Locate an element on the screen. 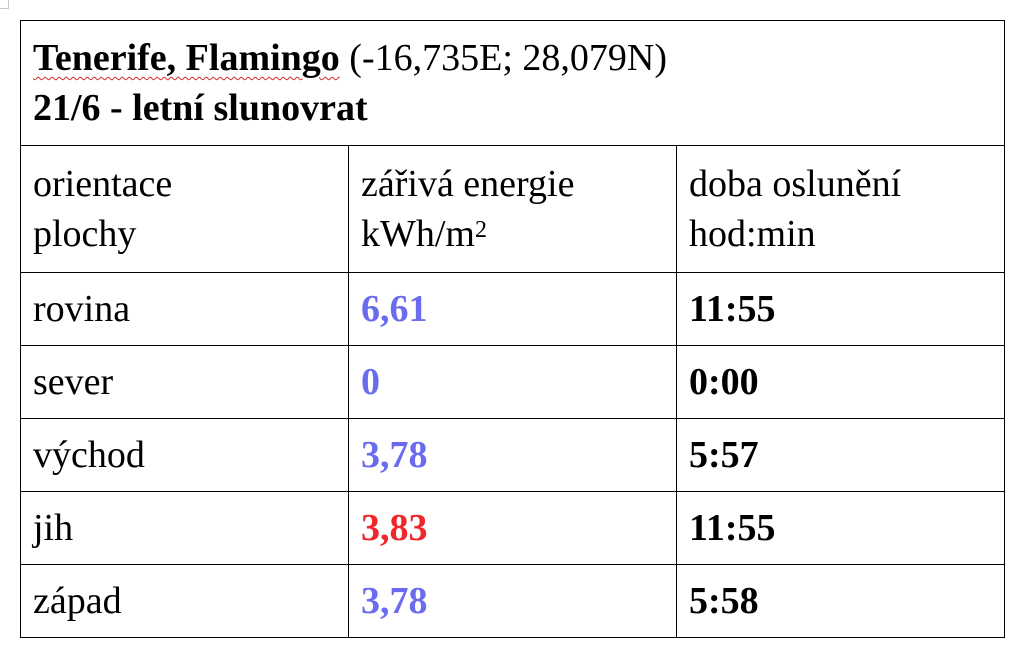 Image resolution: width=1024 pixels, height=663 pixels. table-row: jih 3,83 11:55 is located at coordinates (513, 528).